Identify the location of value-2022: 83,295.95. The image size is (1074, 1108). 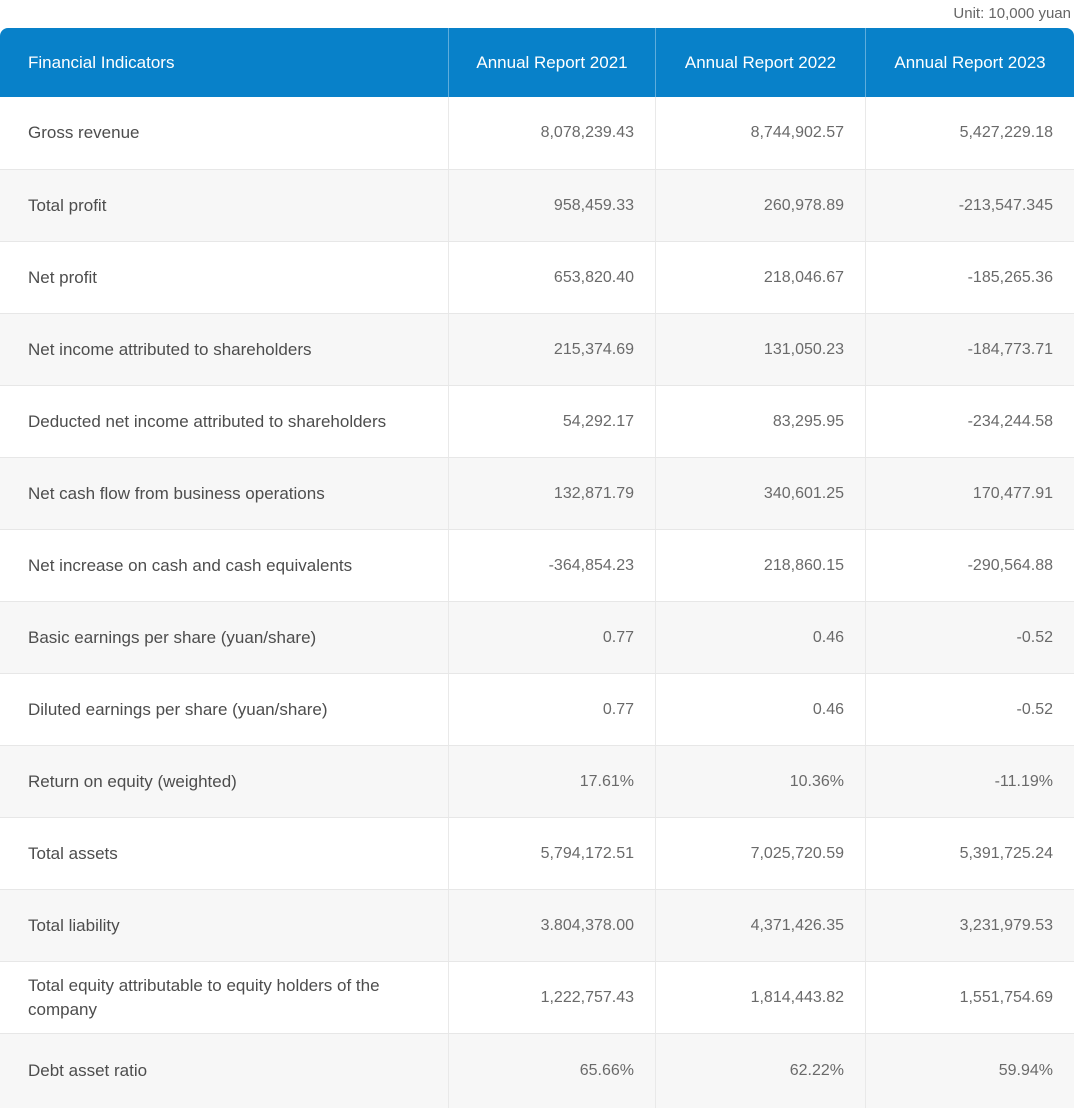
(760, 421).